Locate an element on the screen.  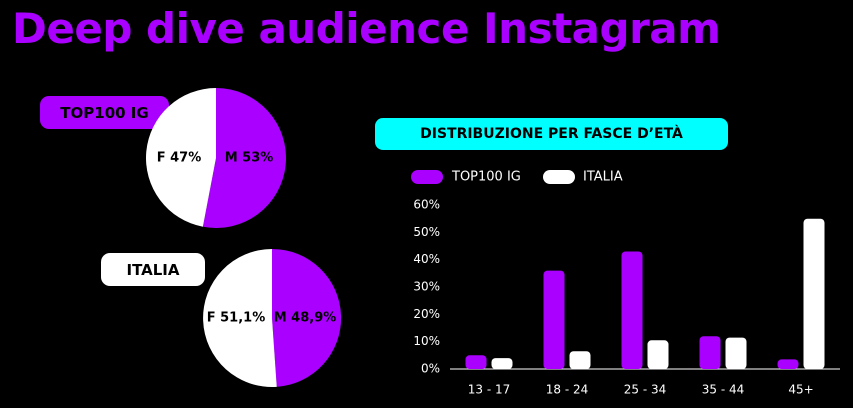
italia-pie-title: ITALIA is located at coordinates (153, 269).